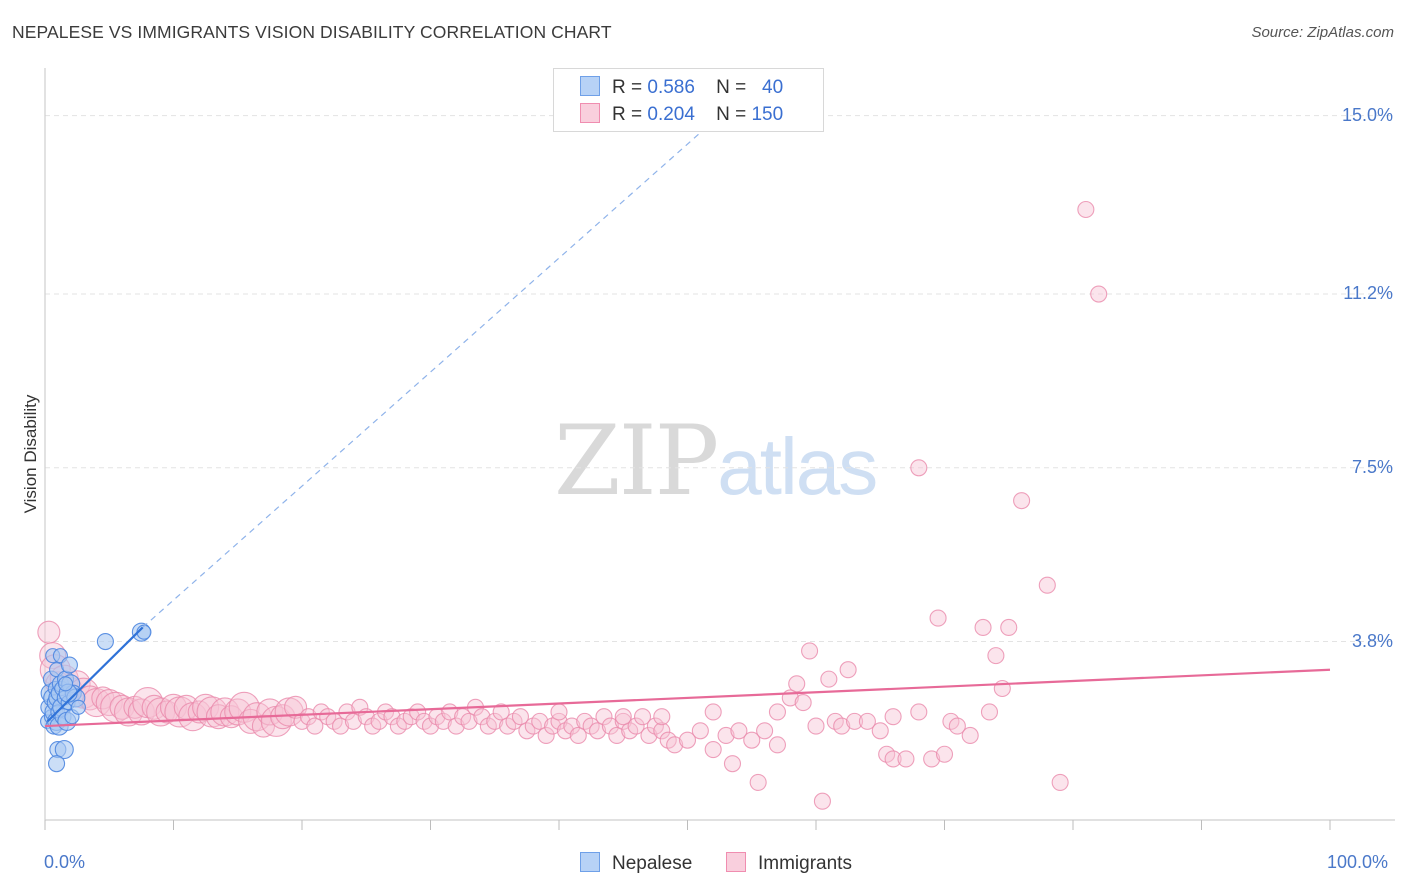 The image size is (1406, 892). What do you see at coordinates (687, 698) in the screenshot?
I see `immigrants-trend-line` at bounding box center [687, 698].